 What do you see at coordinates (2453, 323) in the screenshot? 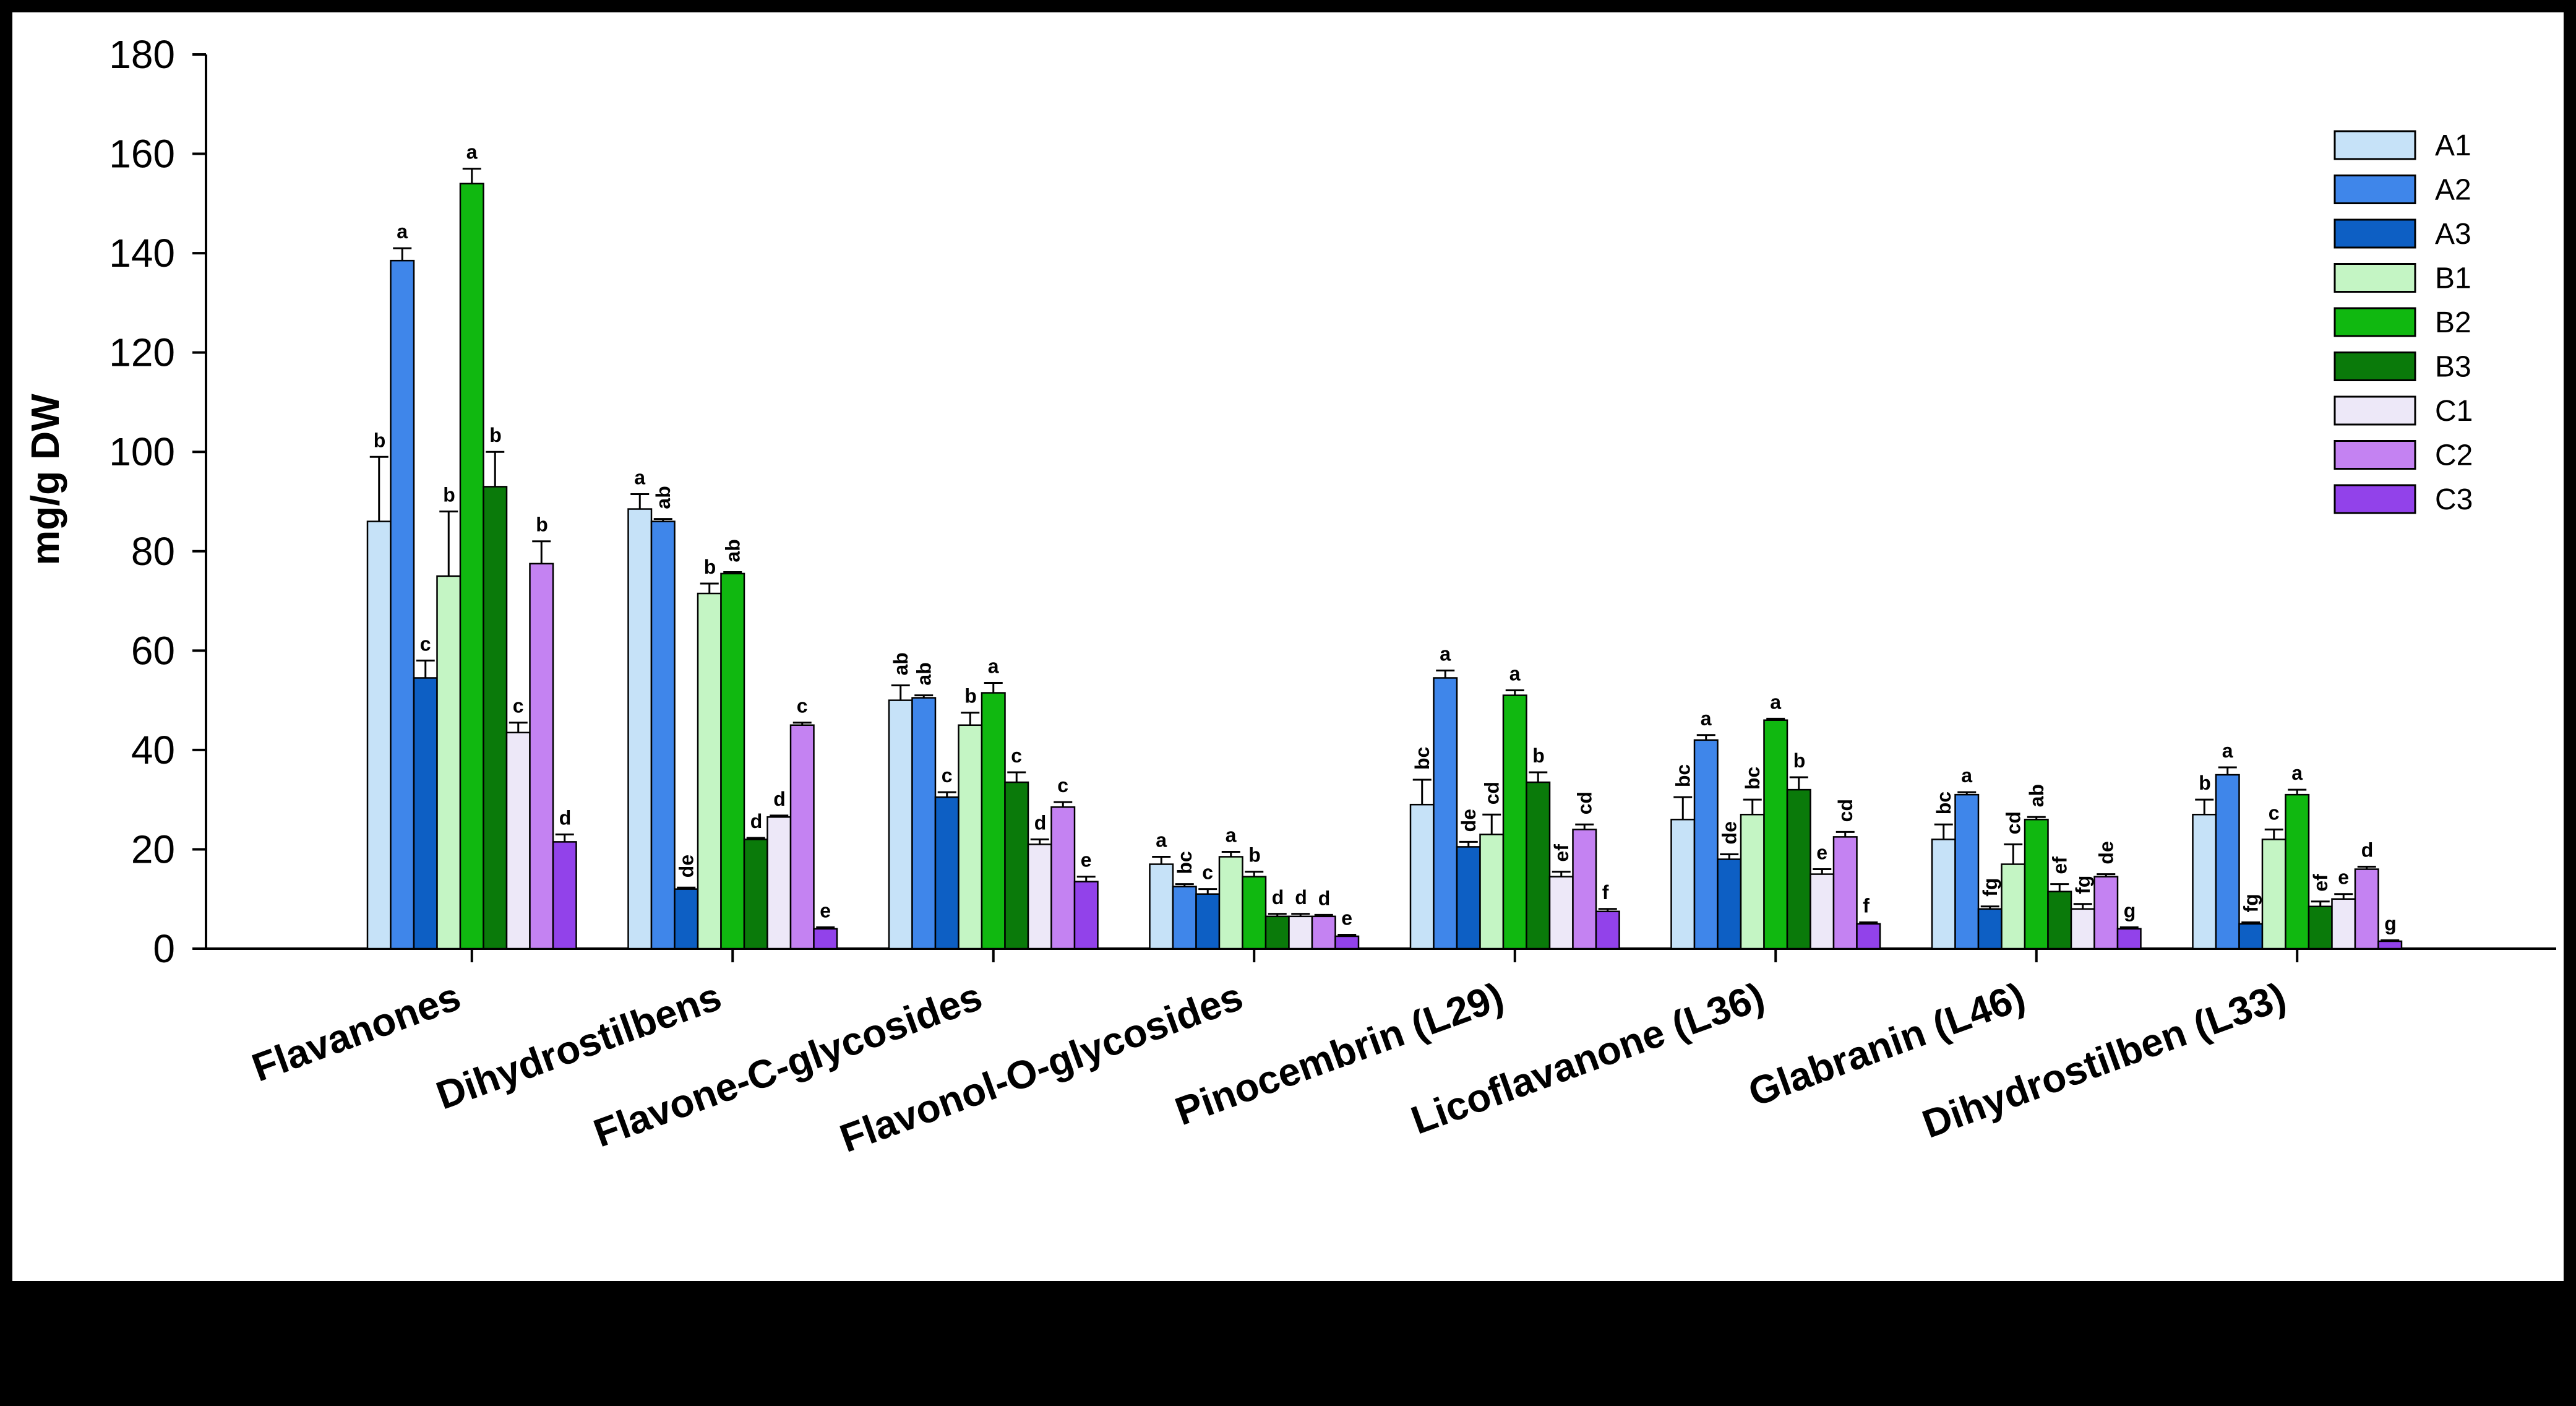
I see `legend-label: B2` at bounding box center [2453, 323].